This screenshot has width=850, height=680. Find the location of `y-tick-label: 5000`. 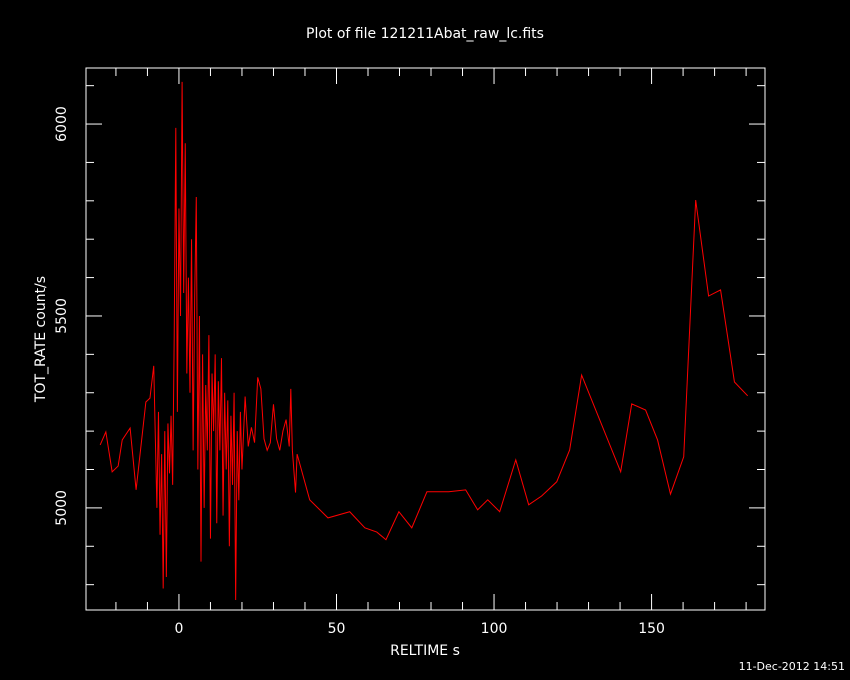

y-tick-label: 5000 is located at coordinates (62, 508).